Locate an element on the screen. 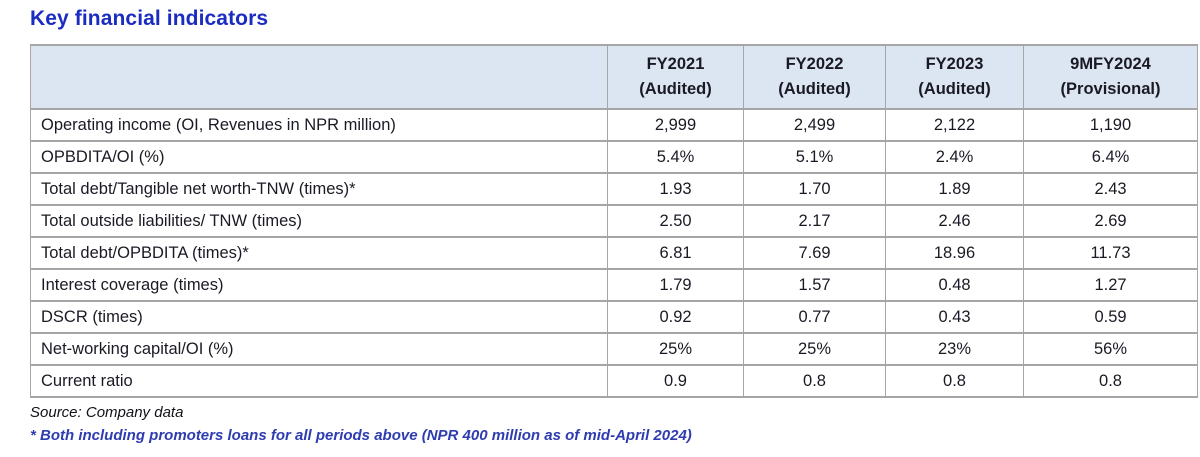 The height and width of the screenshot is (457, 1200). col-header-empty is located at coordinates (319, 77).